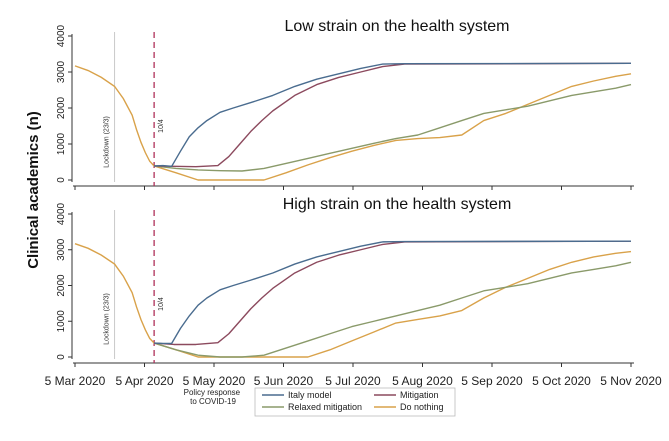 This screenshot has height=441, width=669. I want to click on y-axis-label: Clinical academics (n), so click(33, 190).